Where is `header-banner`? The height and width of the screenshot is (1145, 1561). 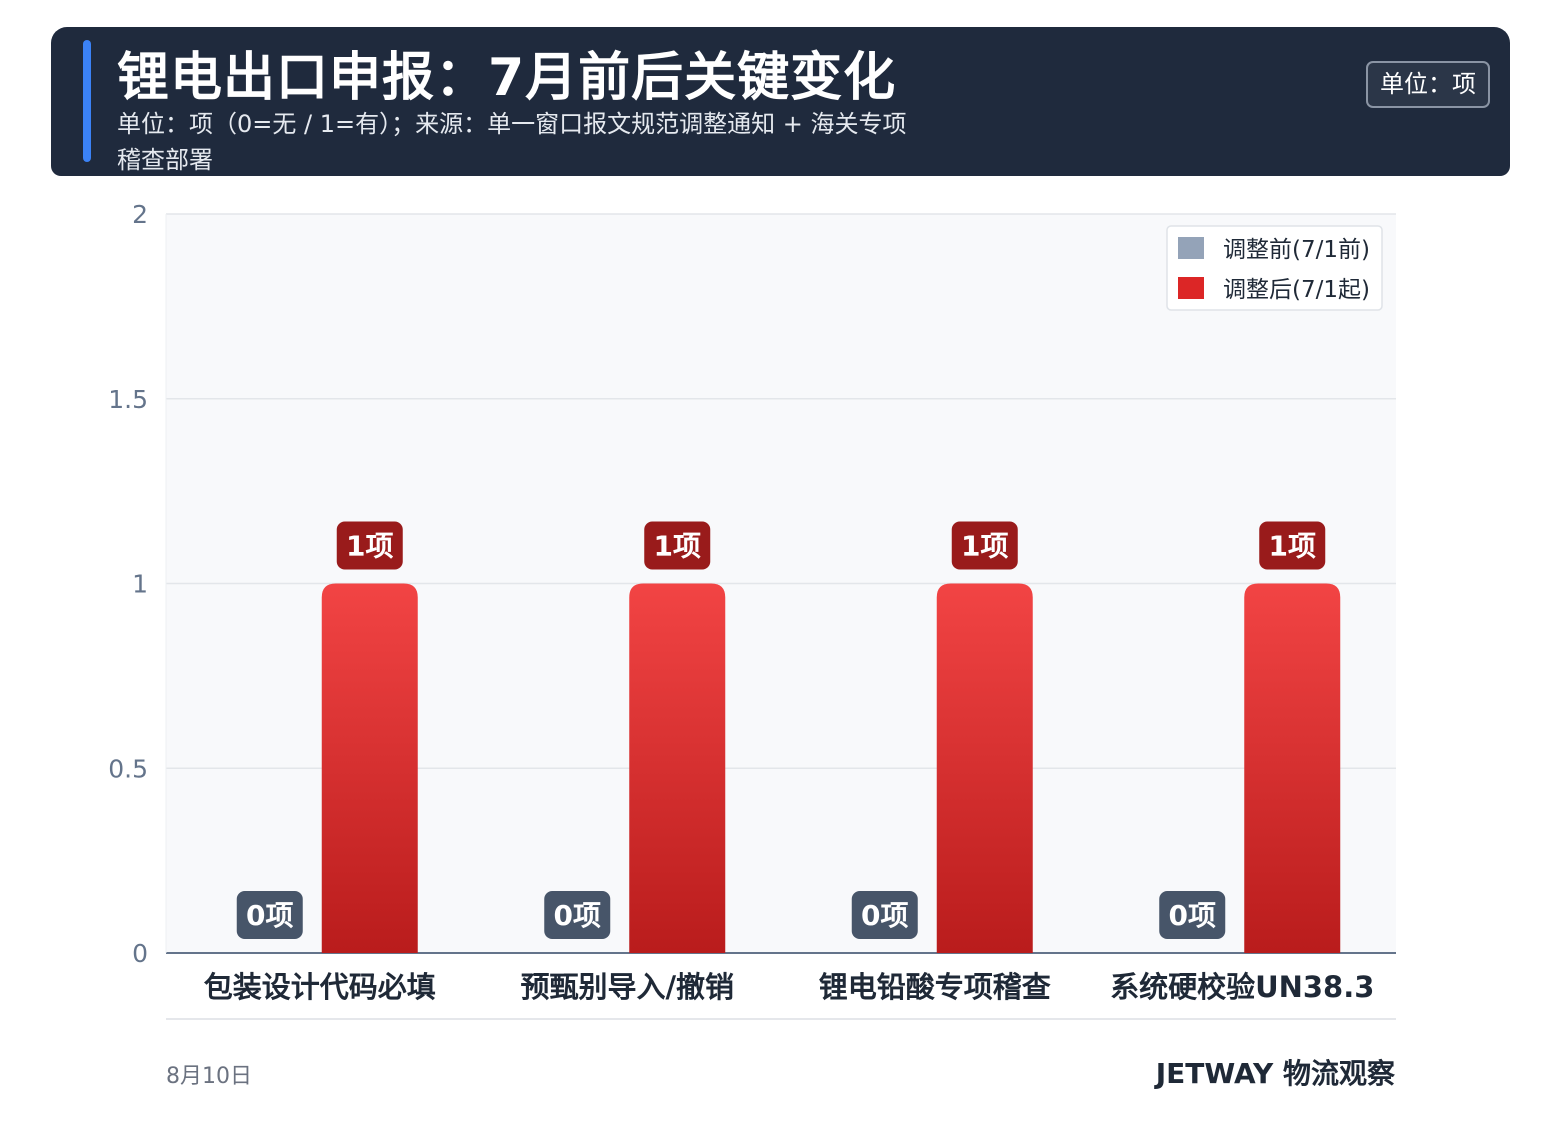 header-banner is located at coordinates (780, 101).